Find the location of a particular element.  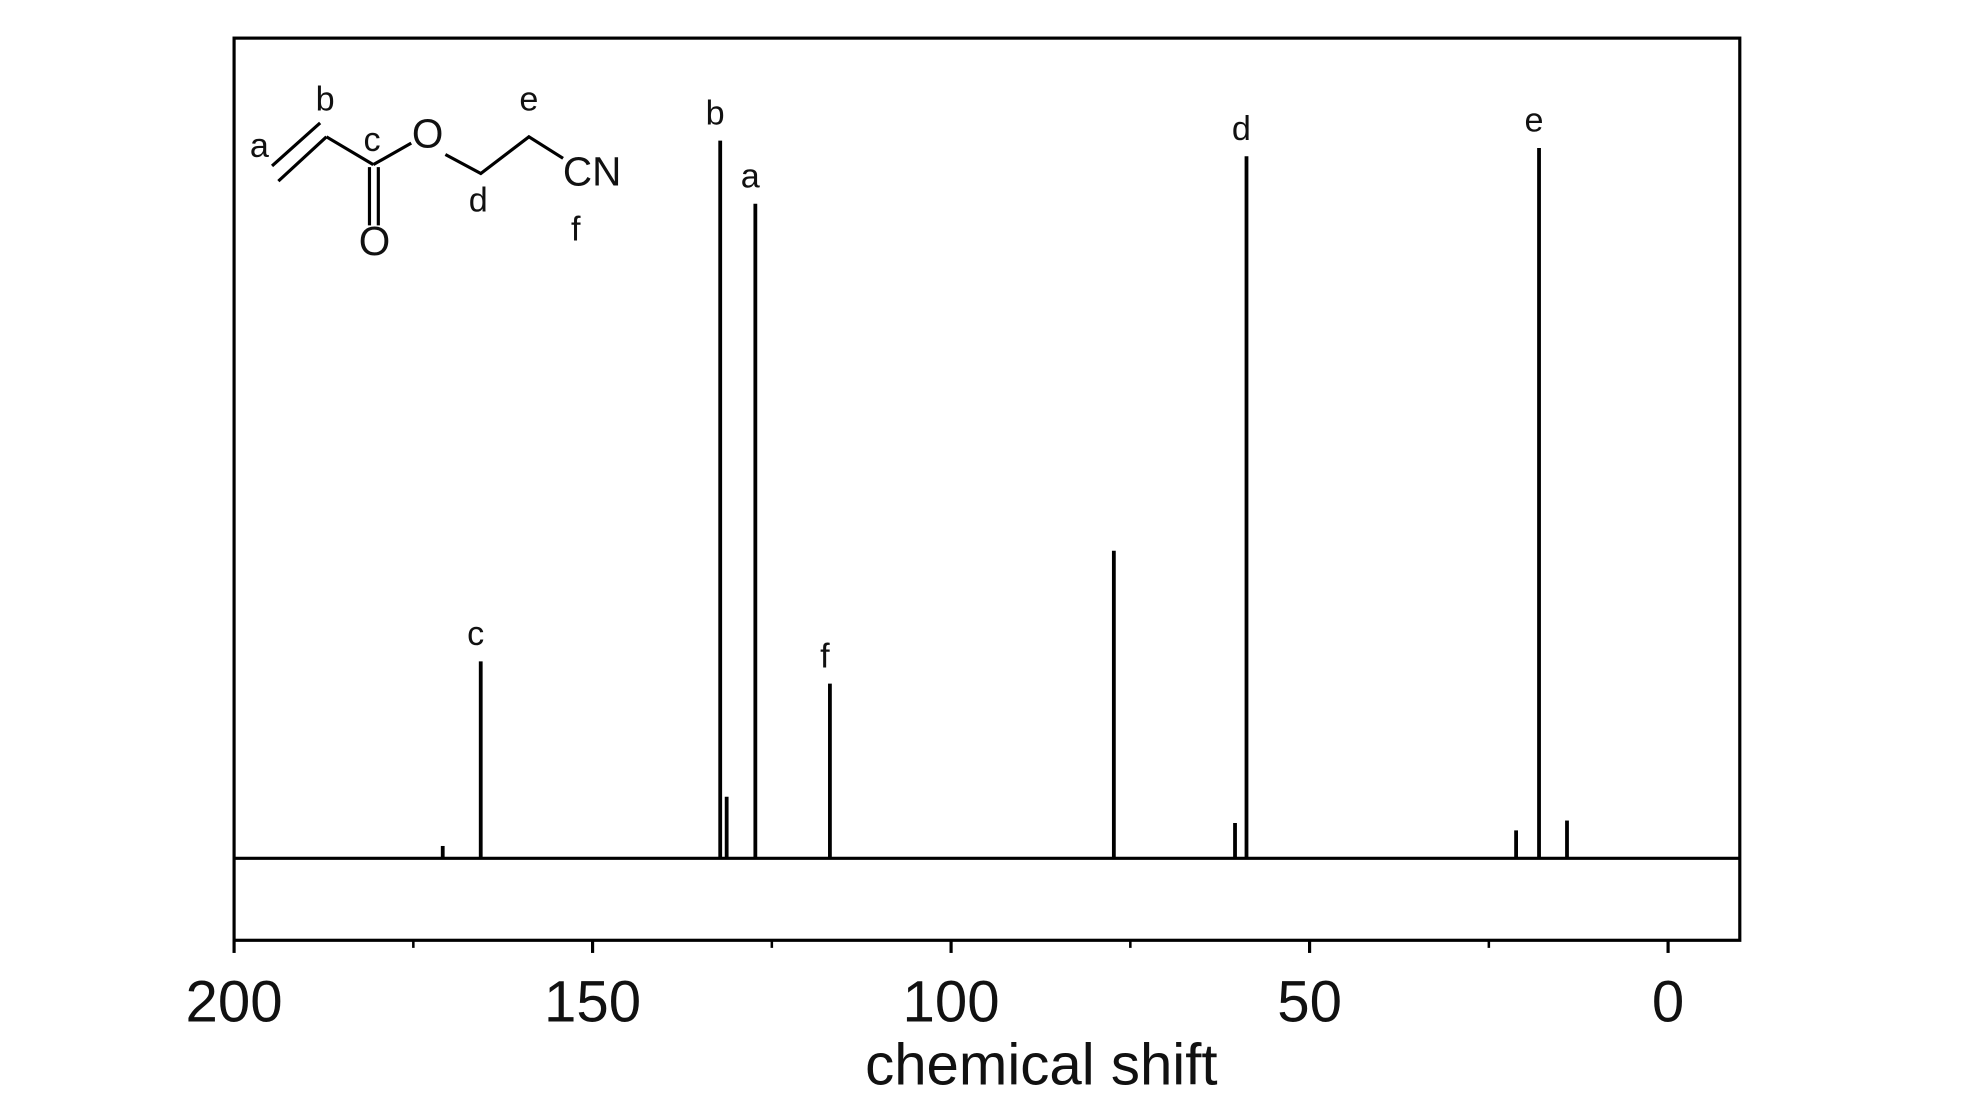

x-tick-label: 150 is located at coordinates (592, 1001).